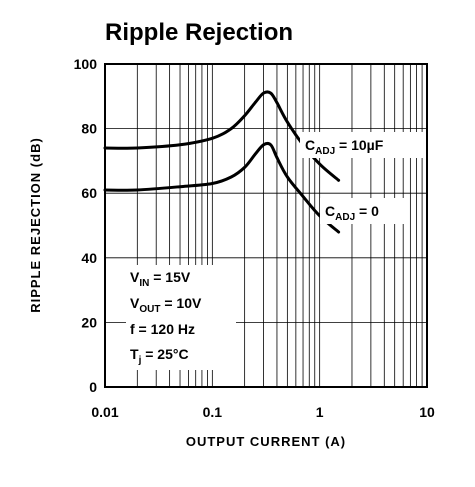 This screenshot has height=487, width=475. Describe the element at coordinates (181, 317) in the screenshot. I see `conditions-background` at that location.